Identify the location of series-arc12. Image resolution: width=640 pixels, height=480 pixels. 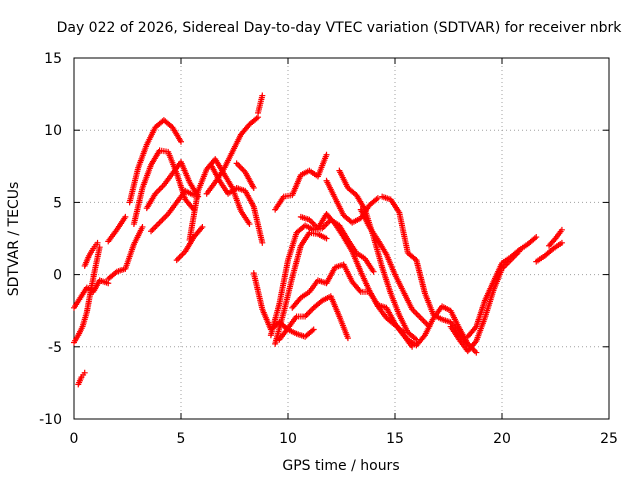
(219, 199).